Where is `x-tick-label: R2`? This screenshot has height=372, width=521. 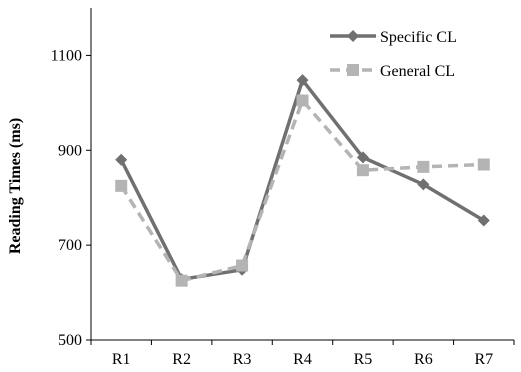
x-tick-label: R2 is located at coordinates (181, 359).